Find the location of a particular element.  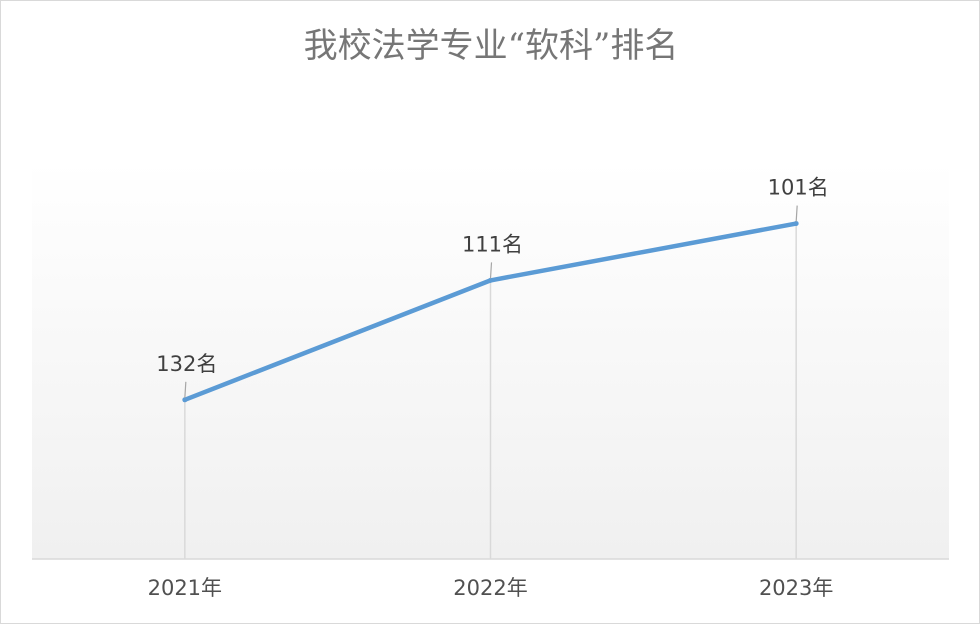

data-label: 111名 is located at coordinates (492, 244).